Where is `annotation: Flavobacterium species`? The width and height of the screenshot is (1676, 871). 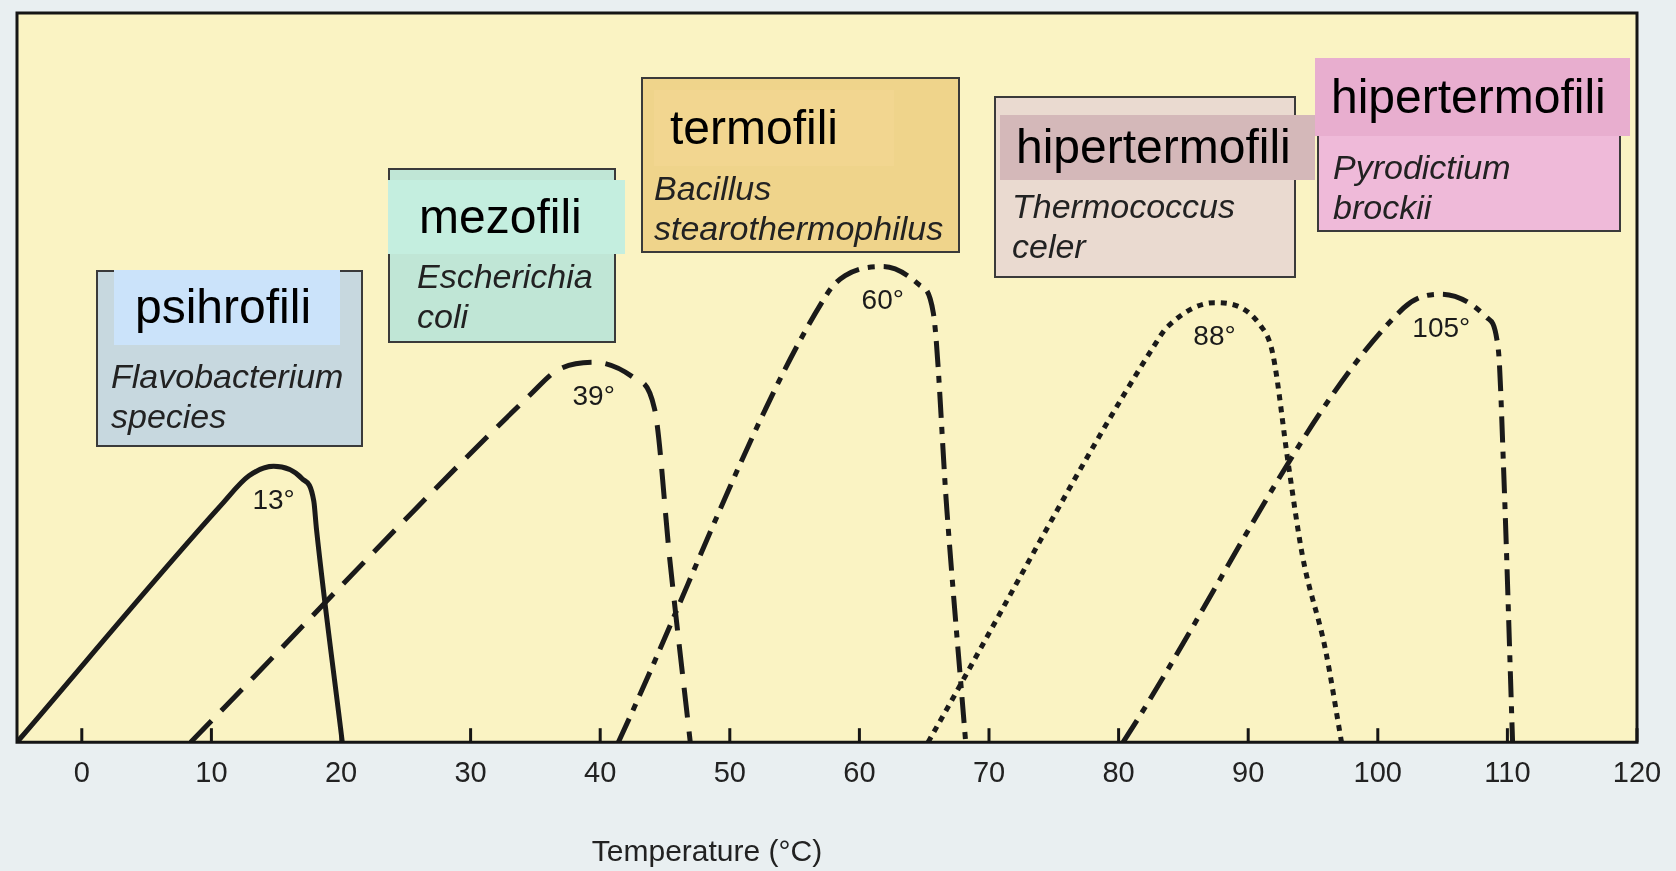 annotation: Flavobacterium species is located at coordinates (227, 396).